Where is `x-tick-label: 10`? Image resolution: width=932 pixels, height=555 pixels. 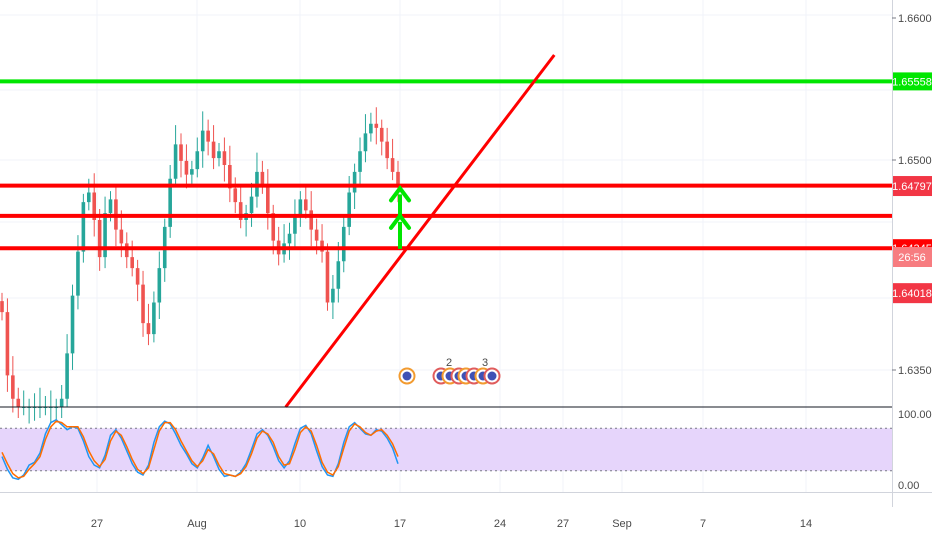 x-tick-label: 10 is located at coordinates (300, 524).